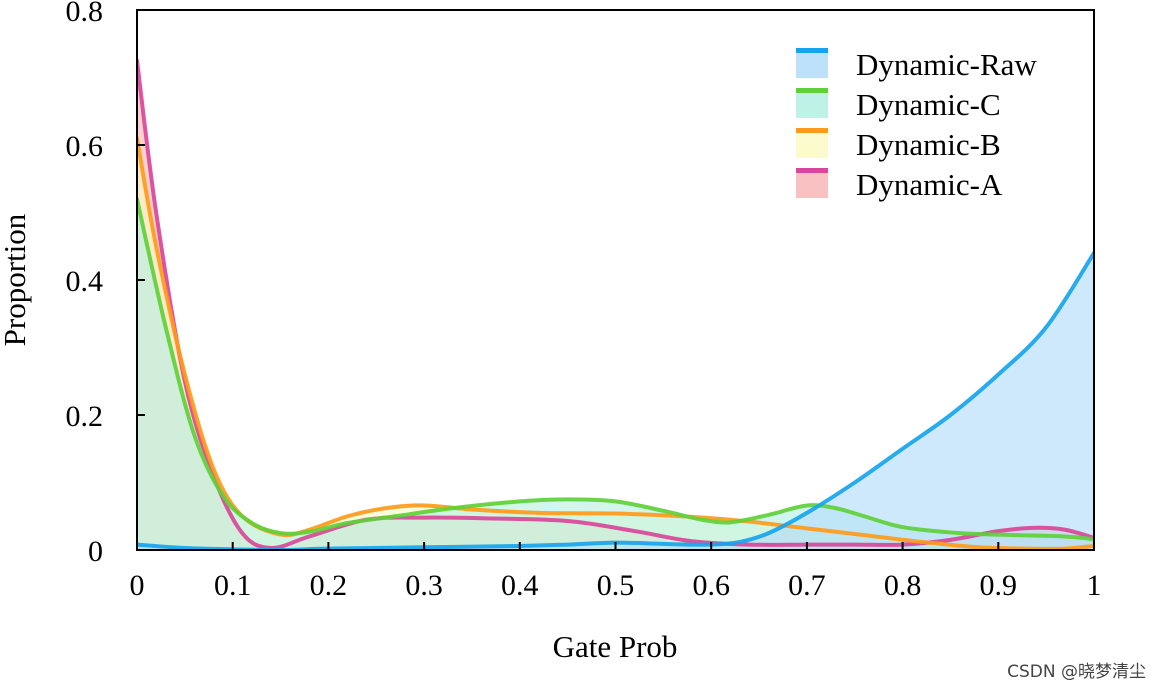  Describe the element at coordinates (928, 104) in the screenshot. I see `legend-label: Dynamic-C` at that location.